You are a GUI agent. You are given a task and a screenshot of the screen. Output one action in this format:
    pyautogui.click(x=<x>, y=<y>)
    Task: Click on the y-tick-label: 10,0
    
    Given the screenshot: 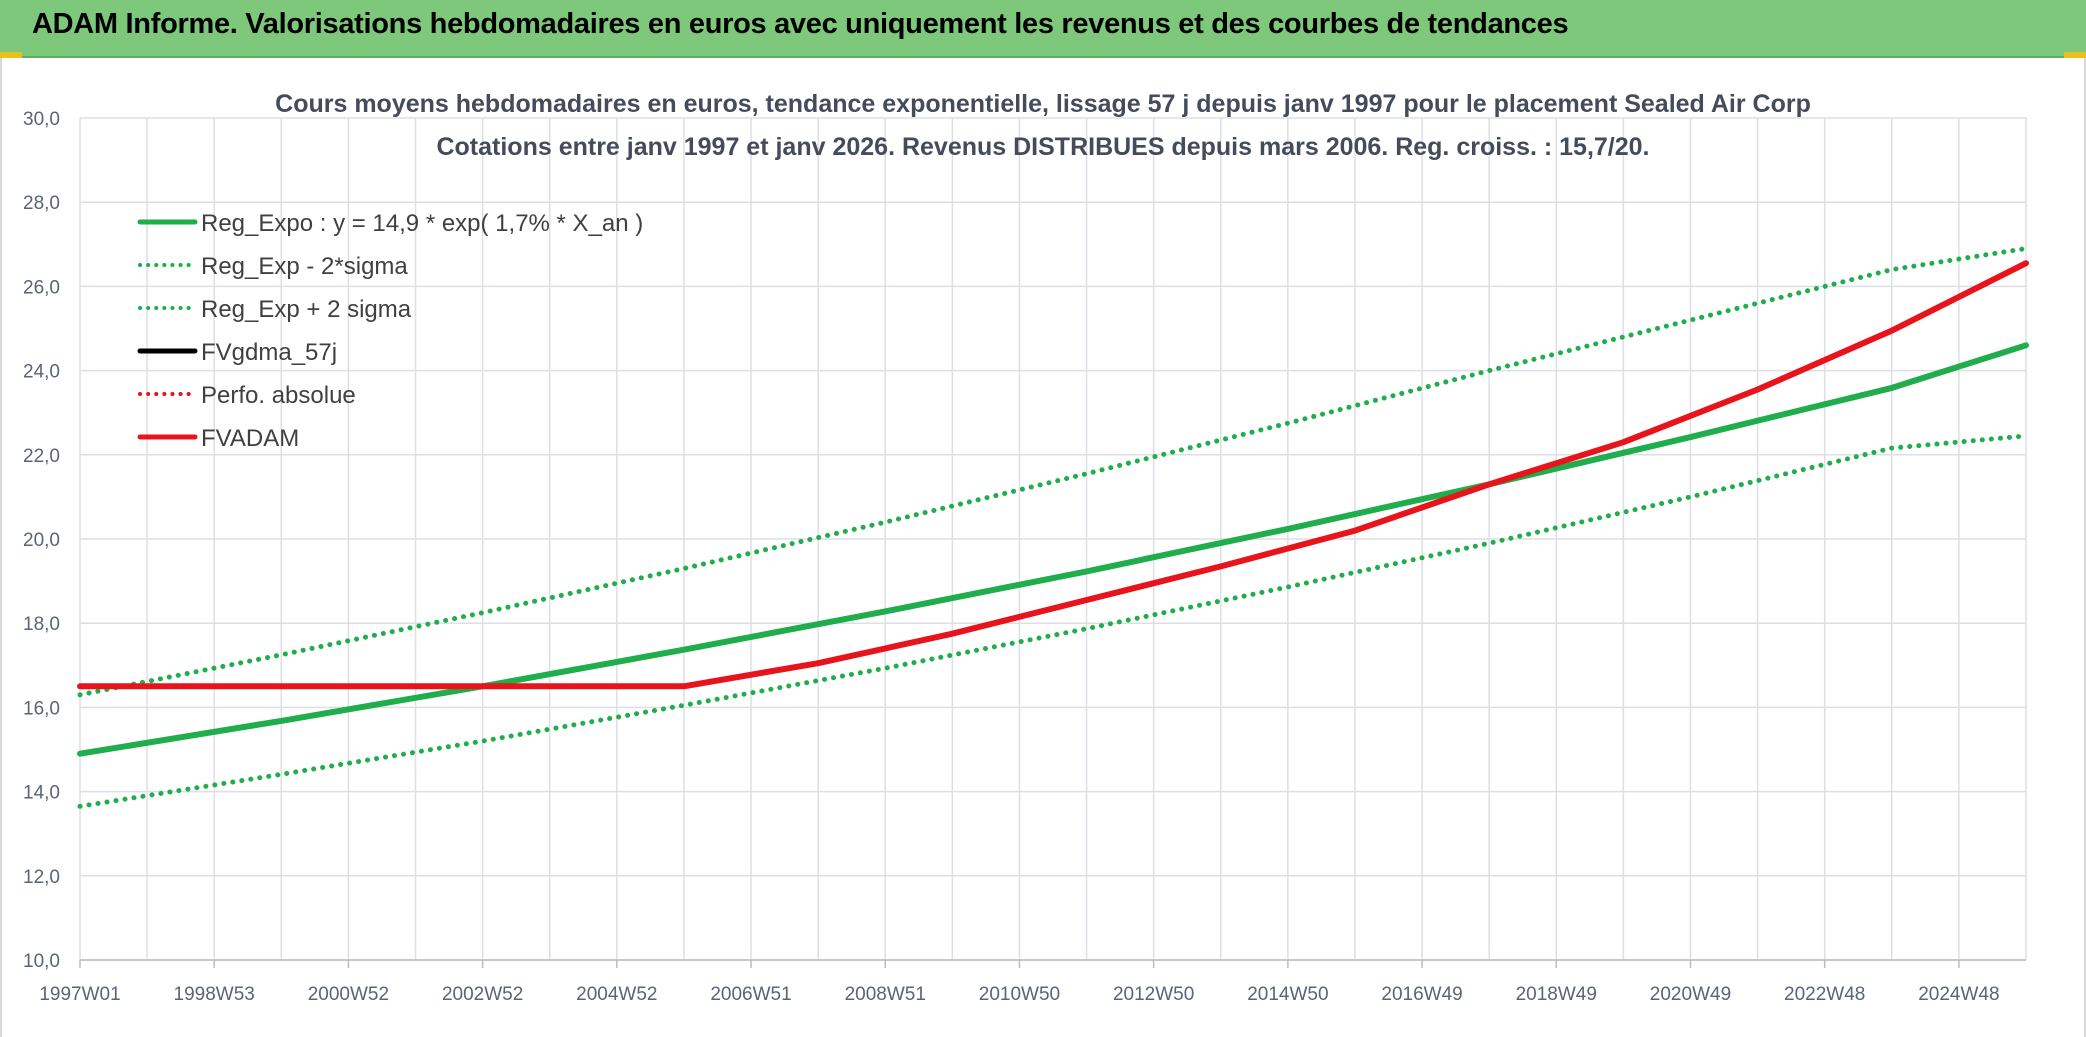 What is the action you would take?
    pyautogui.click(x=41, y=961)
    